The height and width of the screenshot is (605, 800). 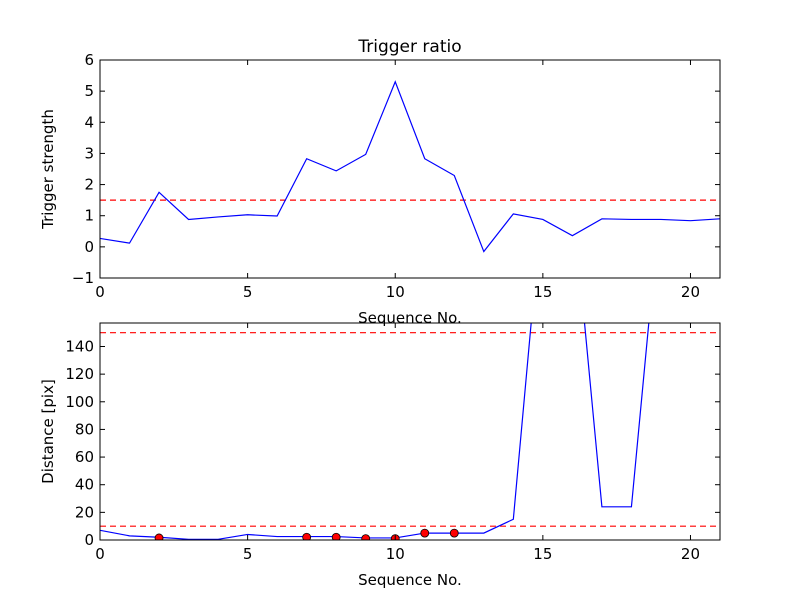 What do you see at coordinates (48, 431) in the screenshot?
I see `distance-y-axis-label: Distance [pix]` at bounding box center [48, 431].